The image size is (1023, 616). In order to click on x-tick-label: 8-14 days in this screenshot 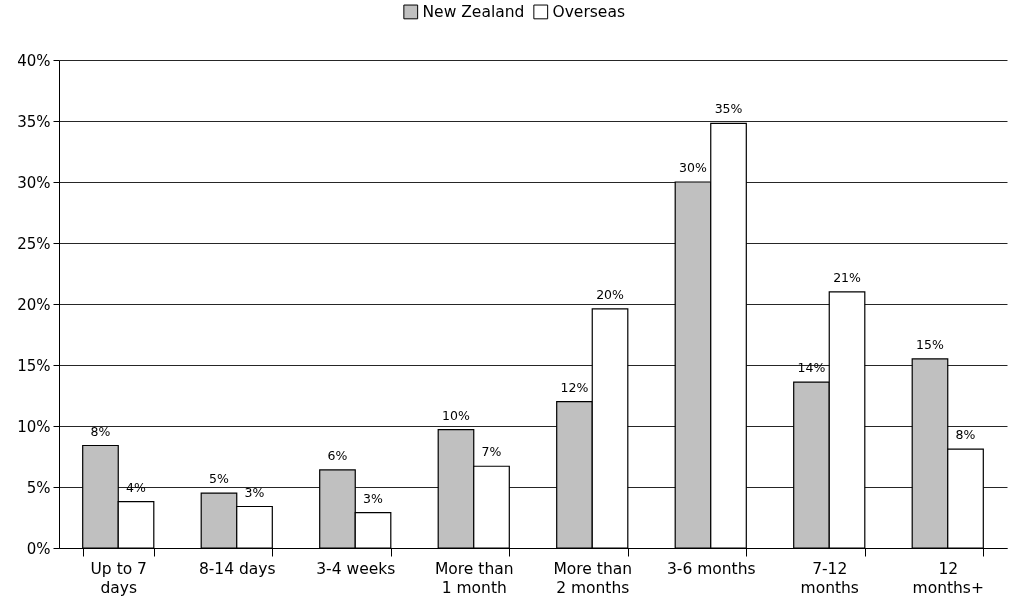, I will do `click(237, 568)`.